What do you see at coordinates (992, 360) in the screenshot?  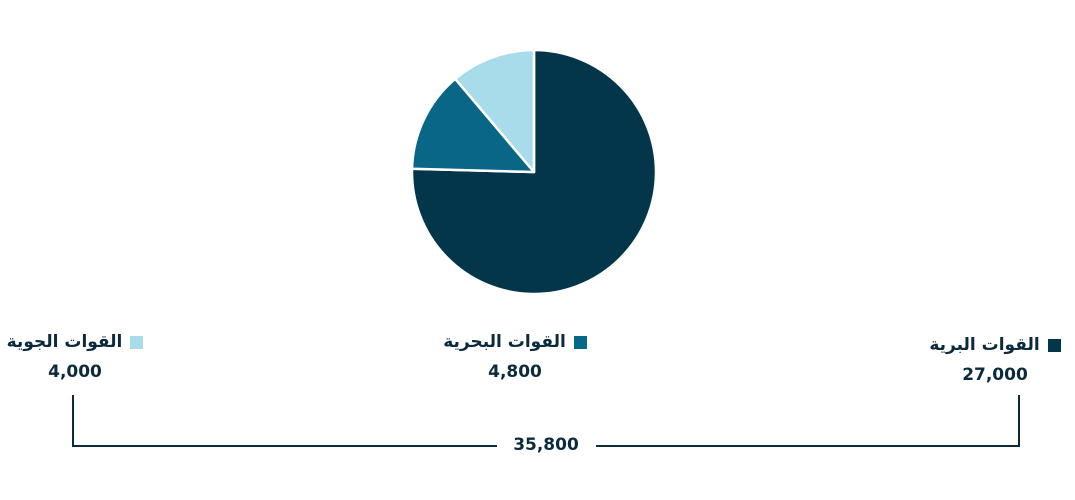 I see `legend-item-land-forces: القوات البرية 27,000` at bounding box center [992, 360].